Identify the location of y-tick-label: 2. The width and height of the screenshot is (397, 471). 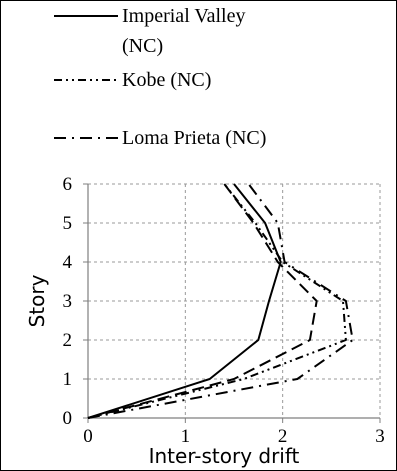
(68, 340).